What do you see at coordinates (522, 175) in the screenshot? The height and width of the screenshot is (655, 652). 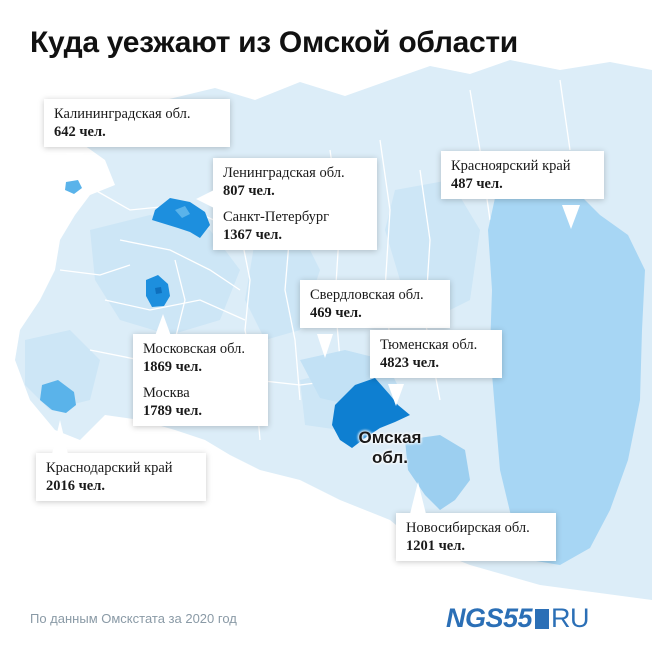 I see `callout-krasnoyarsk: Красноярский край 487 чел.` at bounding box center [522, 175].